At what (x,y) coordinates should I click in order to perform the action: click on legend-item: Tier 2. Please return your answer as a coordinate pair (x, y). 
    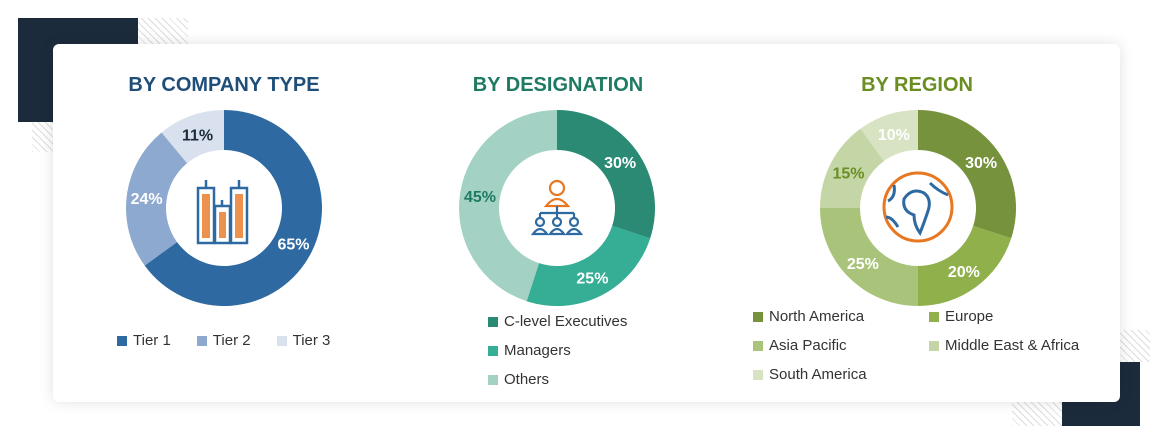
    Looking at the image, I should click on (223, 340).